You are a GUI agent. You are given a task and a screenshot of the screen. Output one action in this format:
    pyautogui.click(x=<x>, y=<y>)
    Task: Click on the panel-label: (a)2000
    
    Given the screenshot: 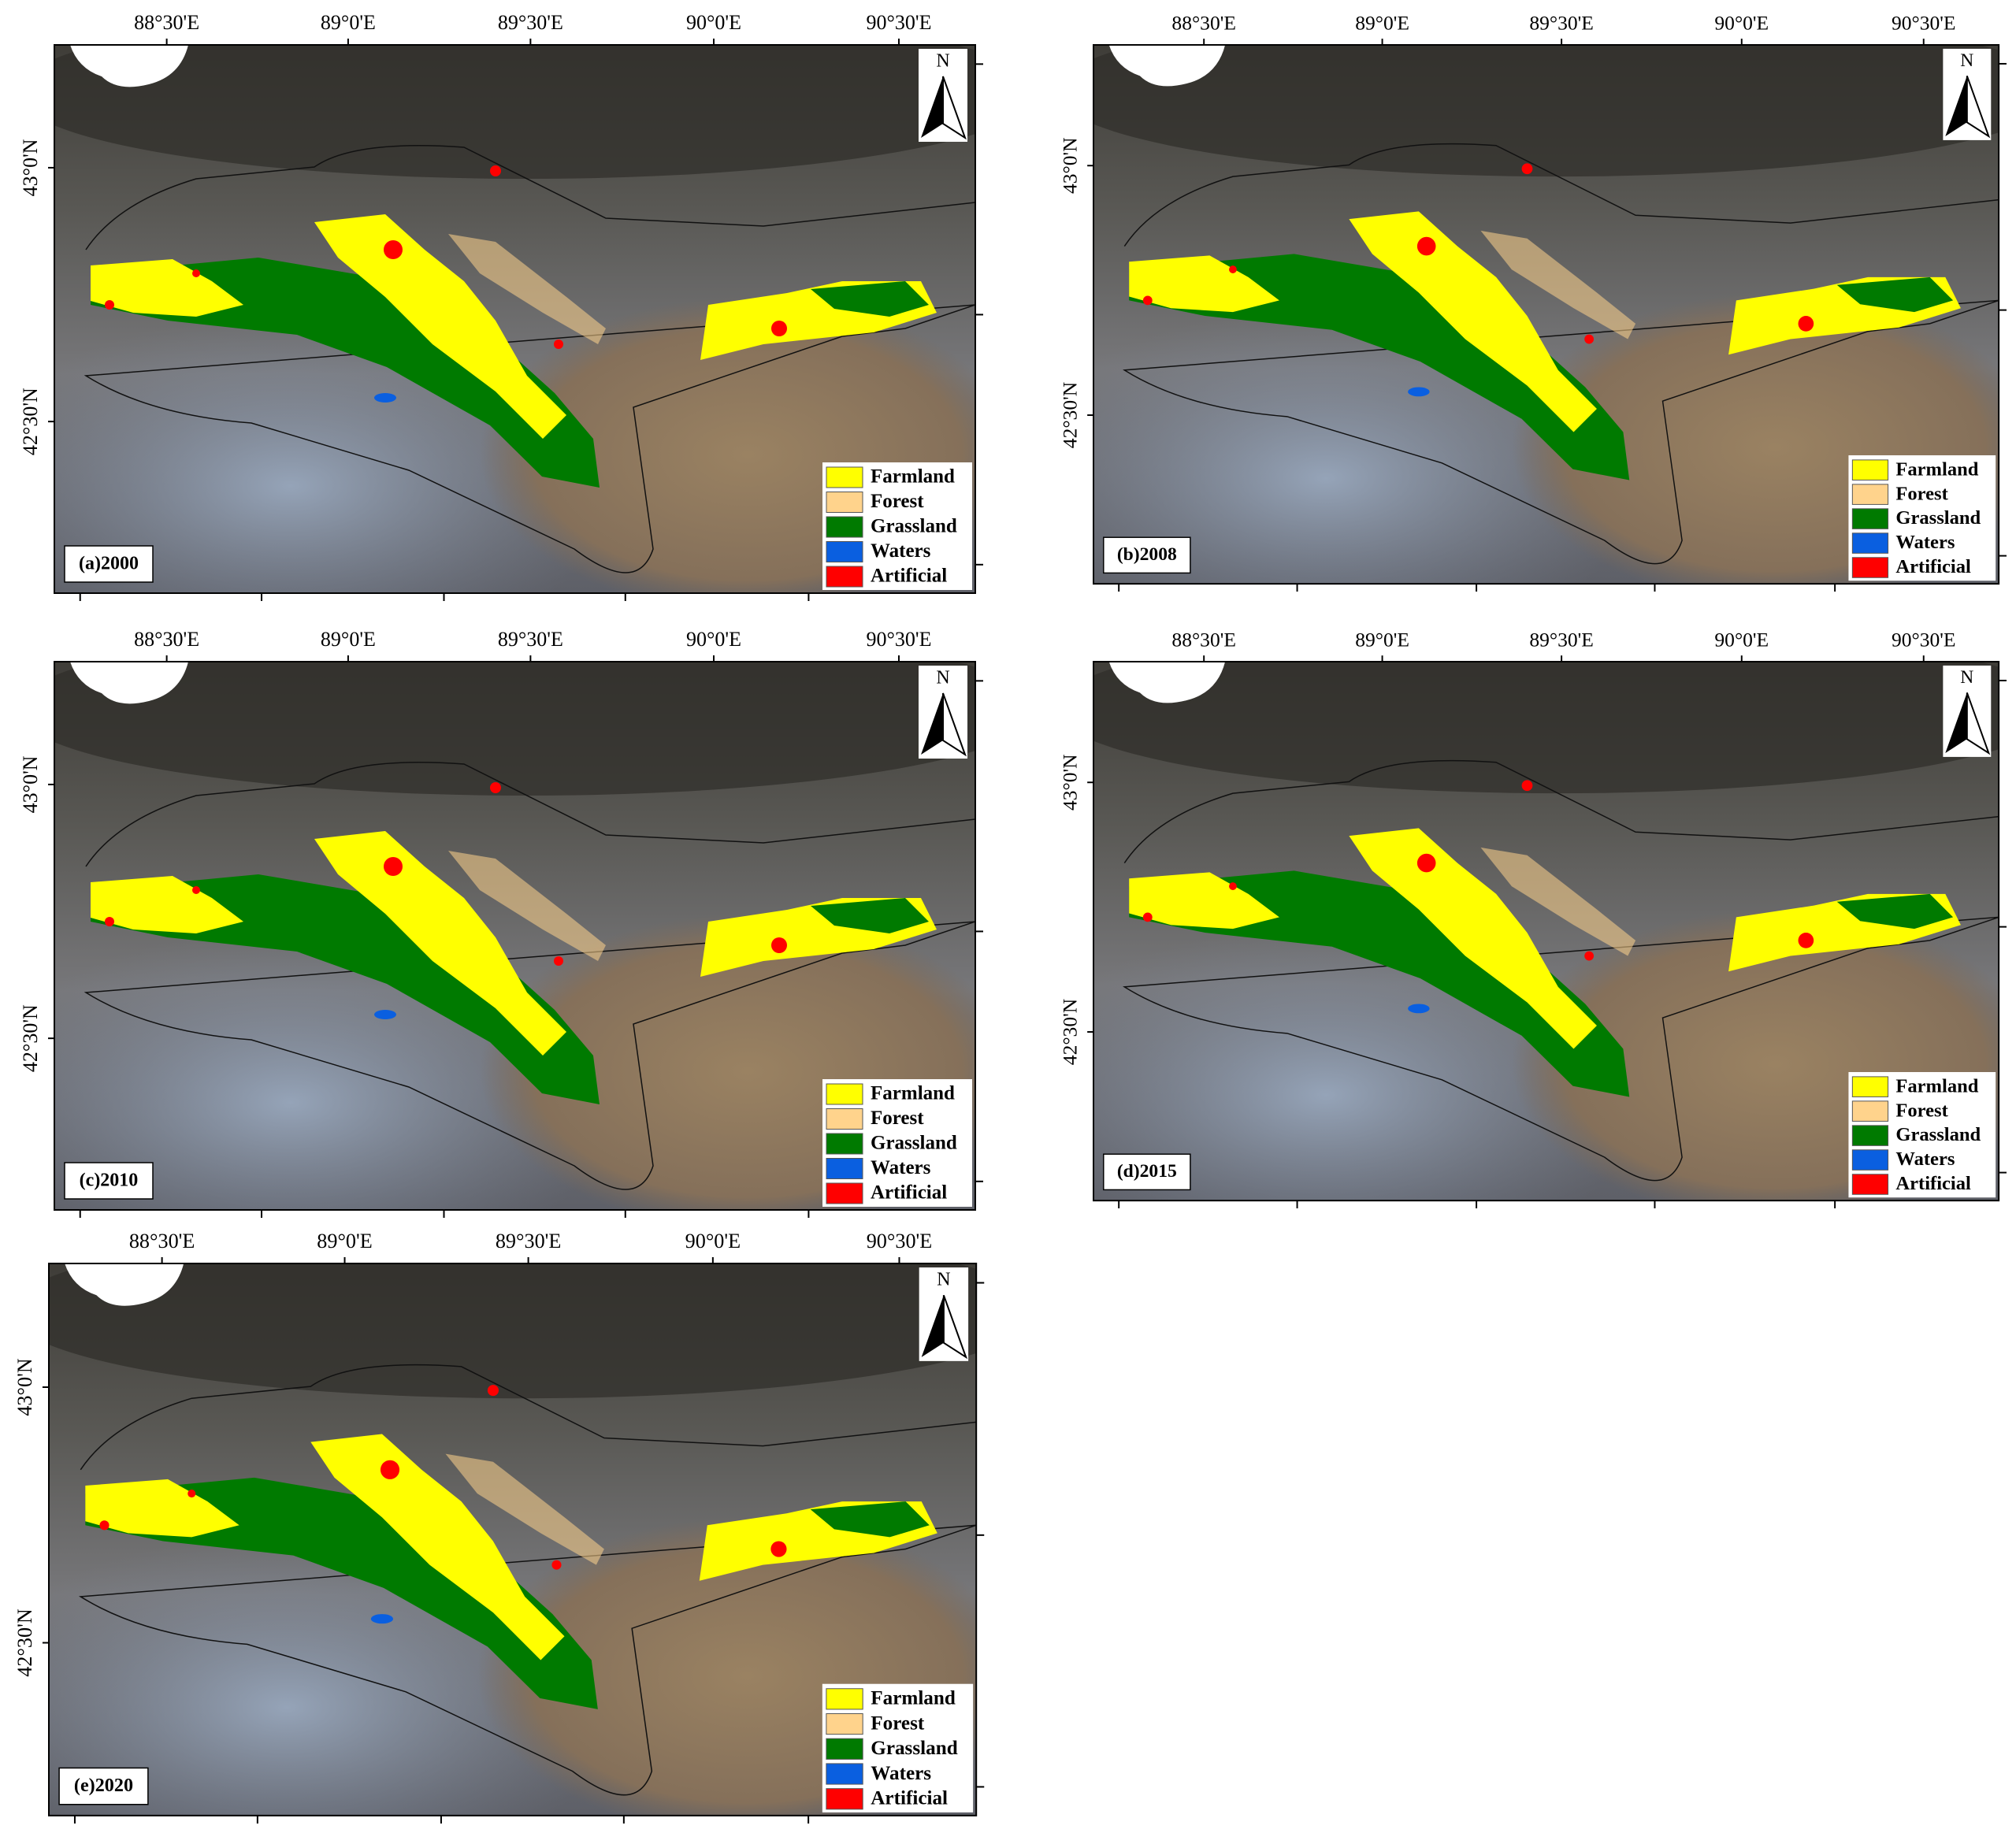 What is the action you would take?
    pyautogui.click(x=109, y=564)
    